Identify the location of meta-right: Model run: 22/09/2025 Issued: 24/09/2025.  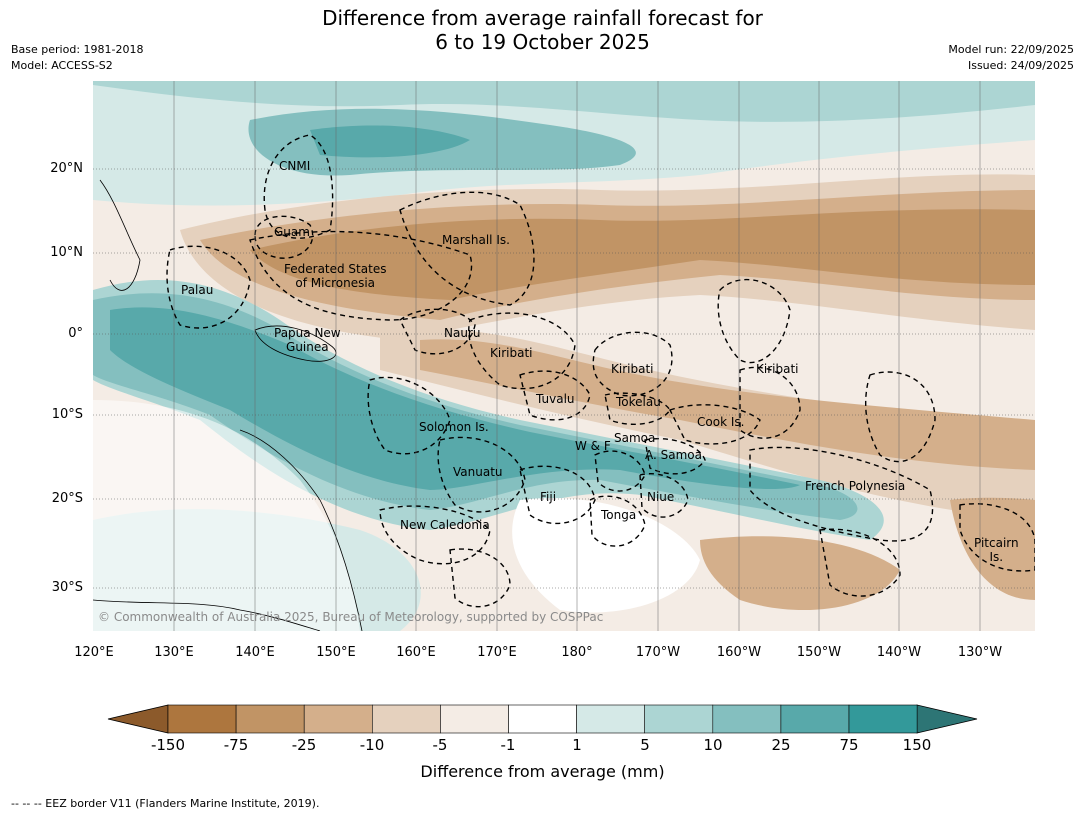
(1011, 58).